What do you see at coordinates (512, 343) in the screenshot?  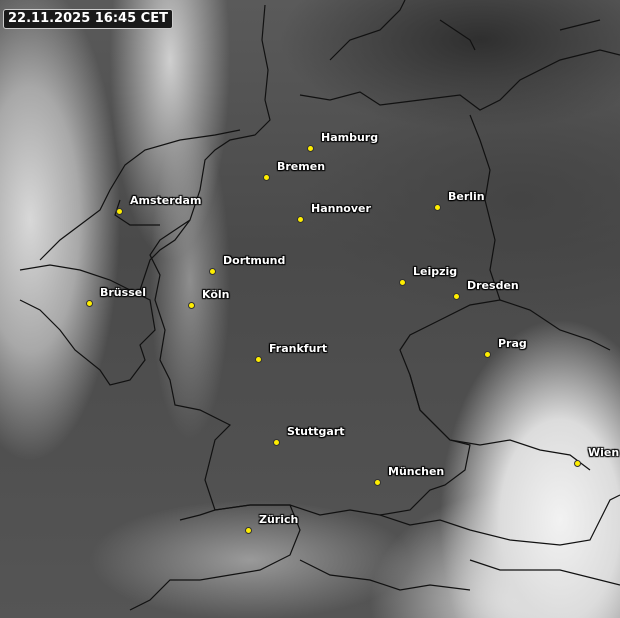 I see `city-label: Prag` at bounding box center [512, 343].